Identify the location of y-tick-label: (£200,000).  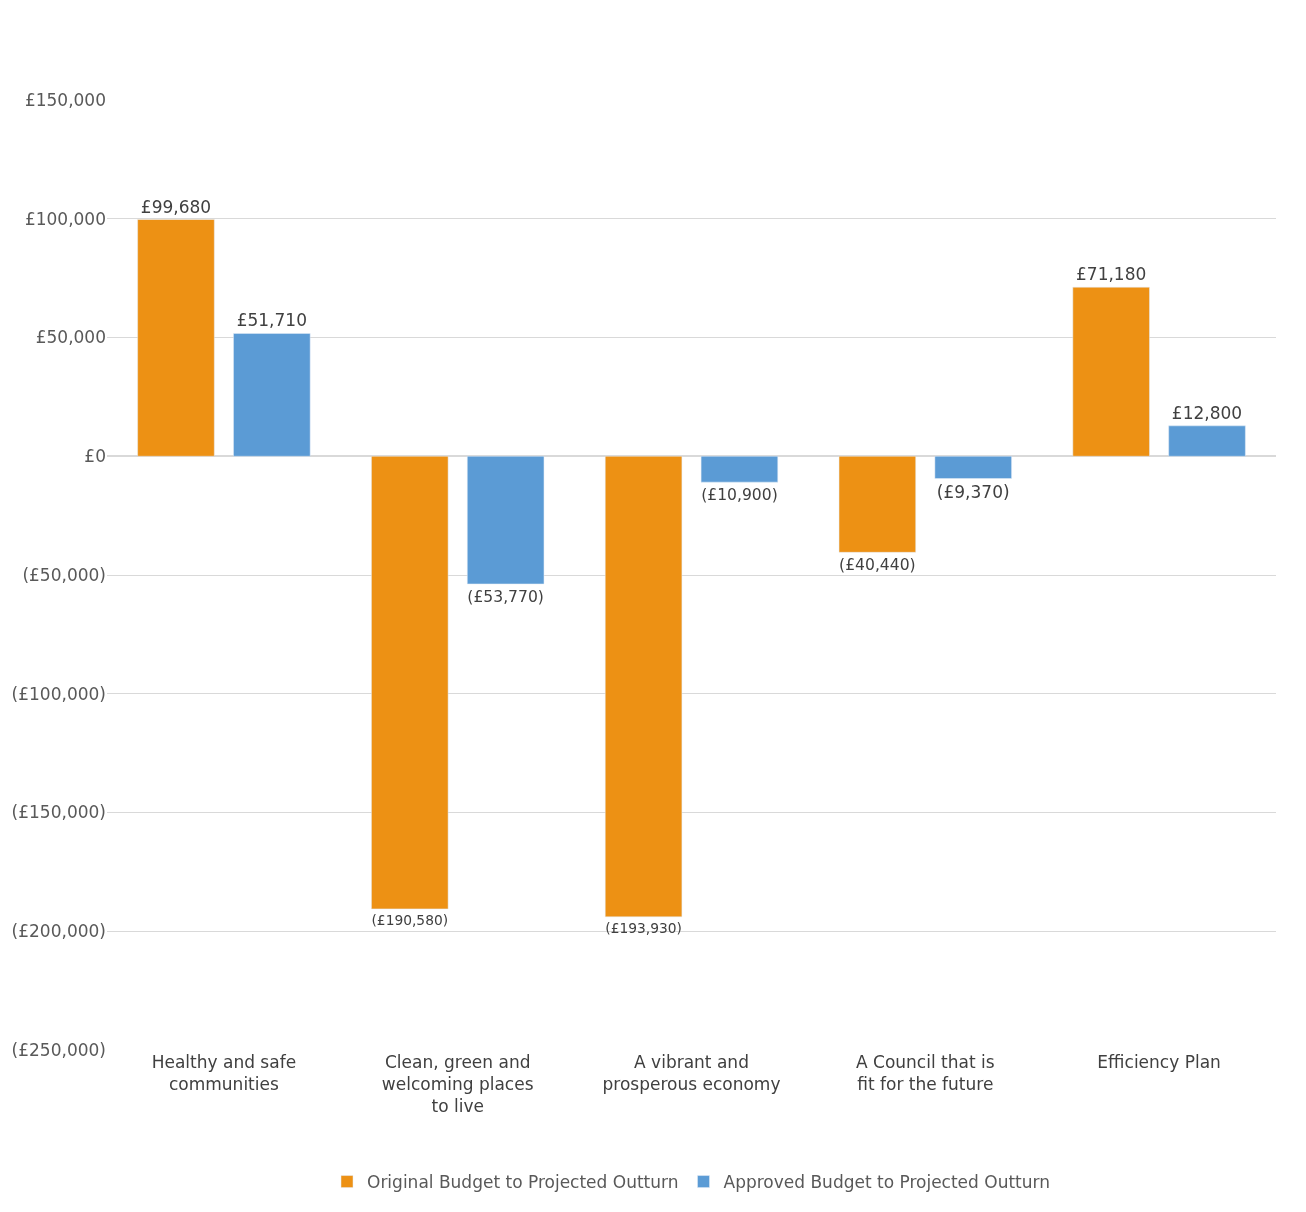
(58, 931).